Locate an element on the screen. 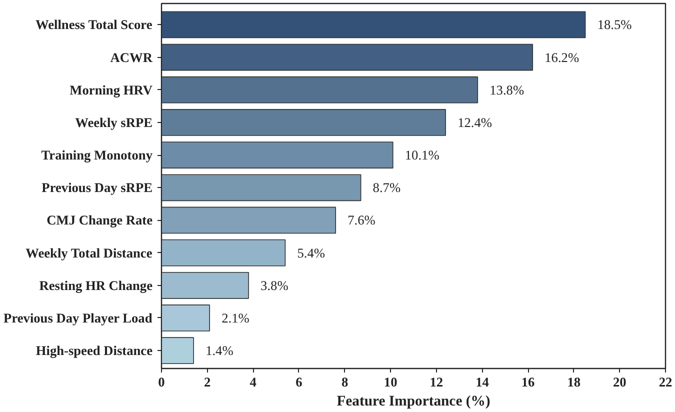 This screenshot has width=675, height=412. x-tick-label: 20 is located at coordinates (620, 382).